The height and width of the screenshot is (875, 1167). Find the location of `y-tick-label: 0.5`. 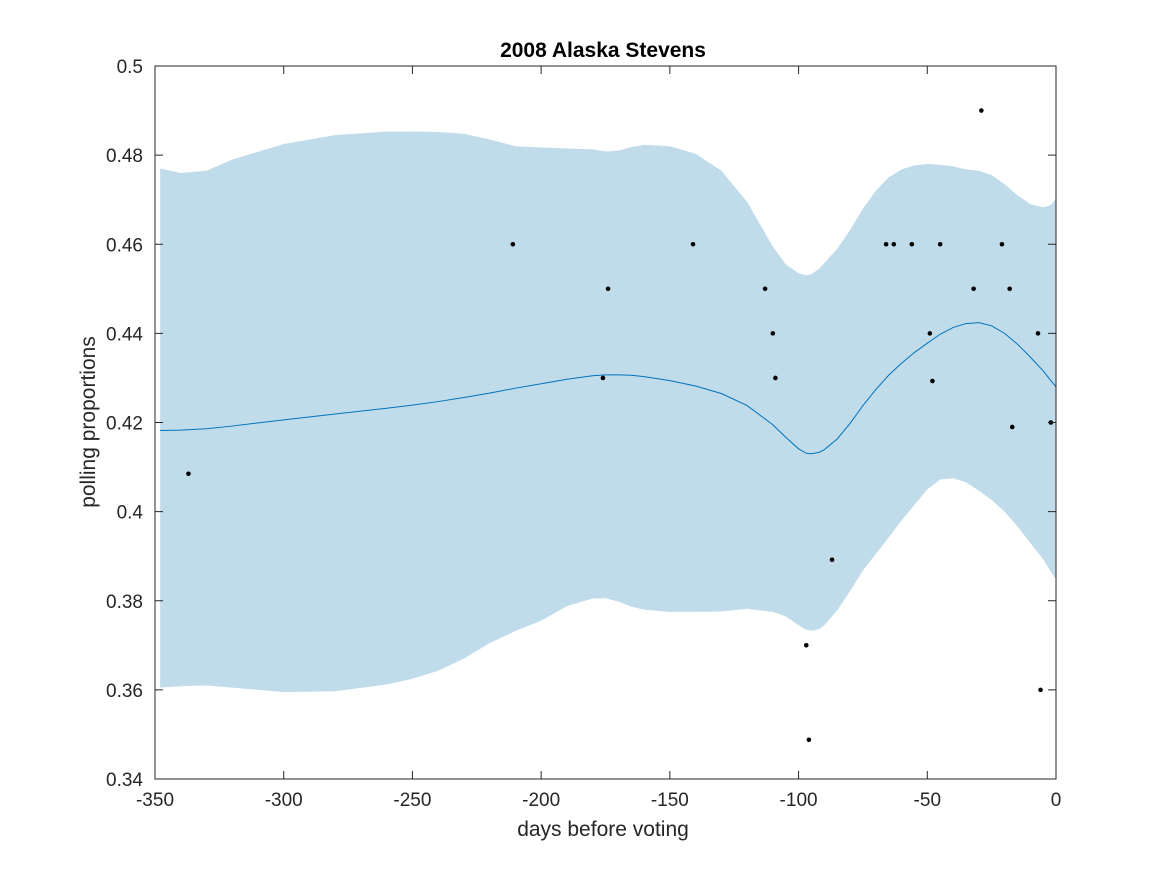

y-tick-label: 0.5 is located at coordinates (130, 67).